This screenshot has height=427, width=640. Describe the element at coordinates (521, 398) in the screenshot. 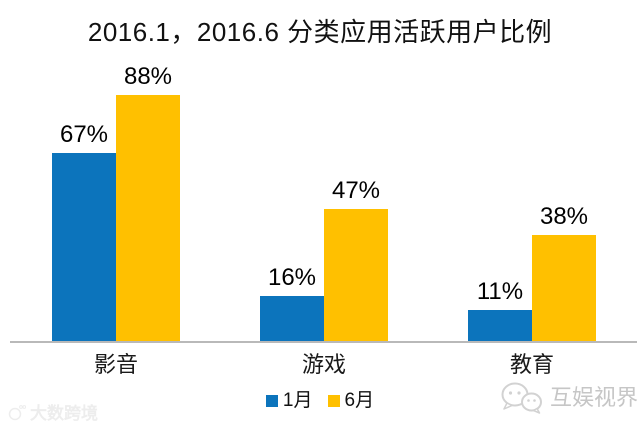

I see `wechat-chat-bubbles-icon` at that location.